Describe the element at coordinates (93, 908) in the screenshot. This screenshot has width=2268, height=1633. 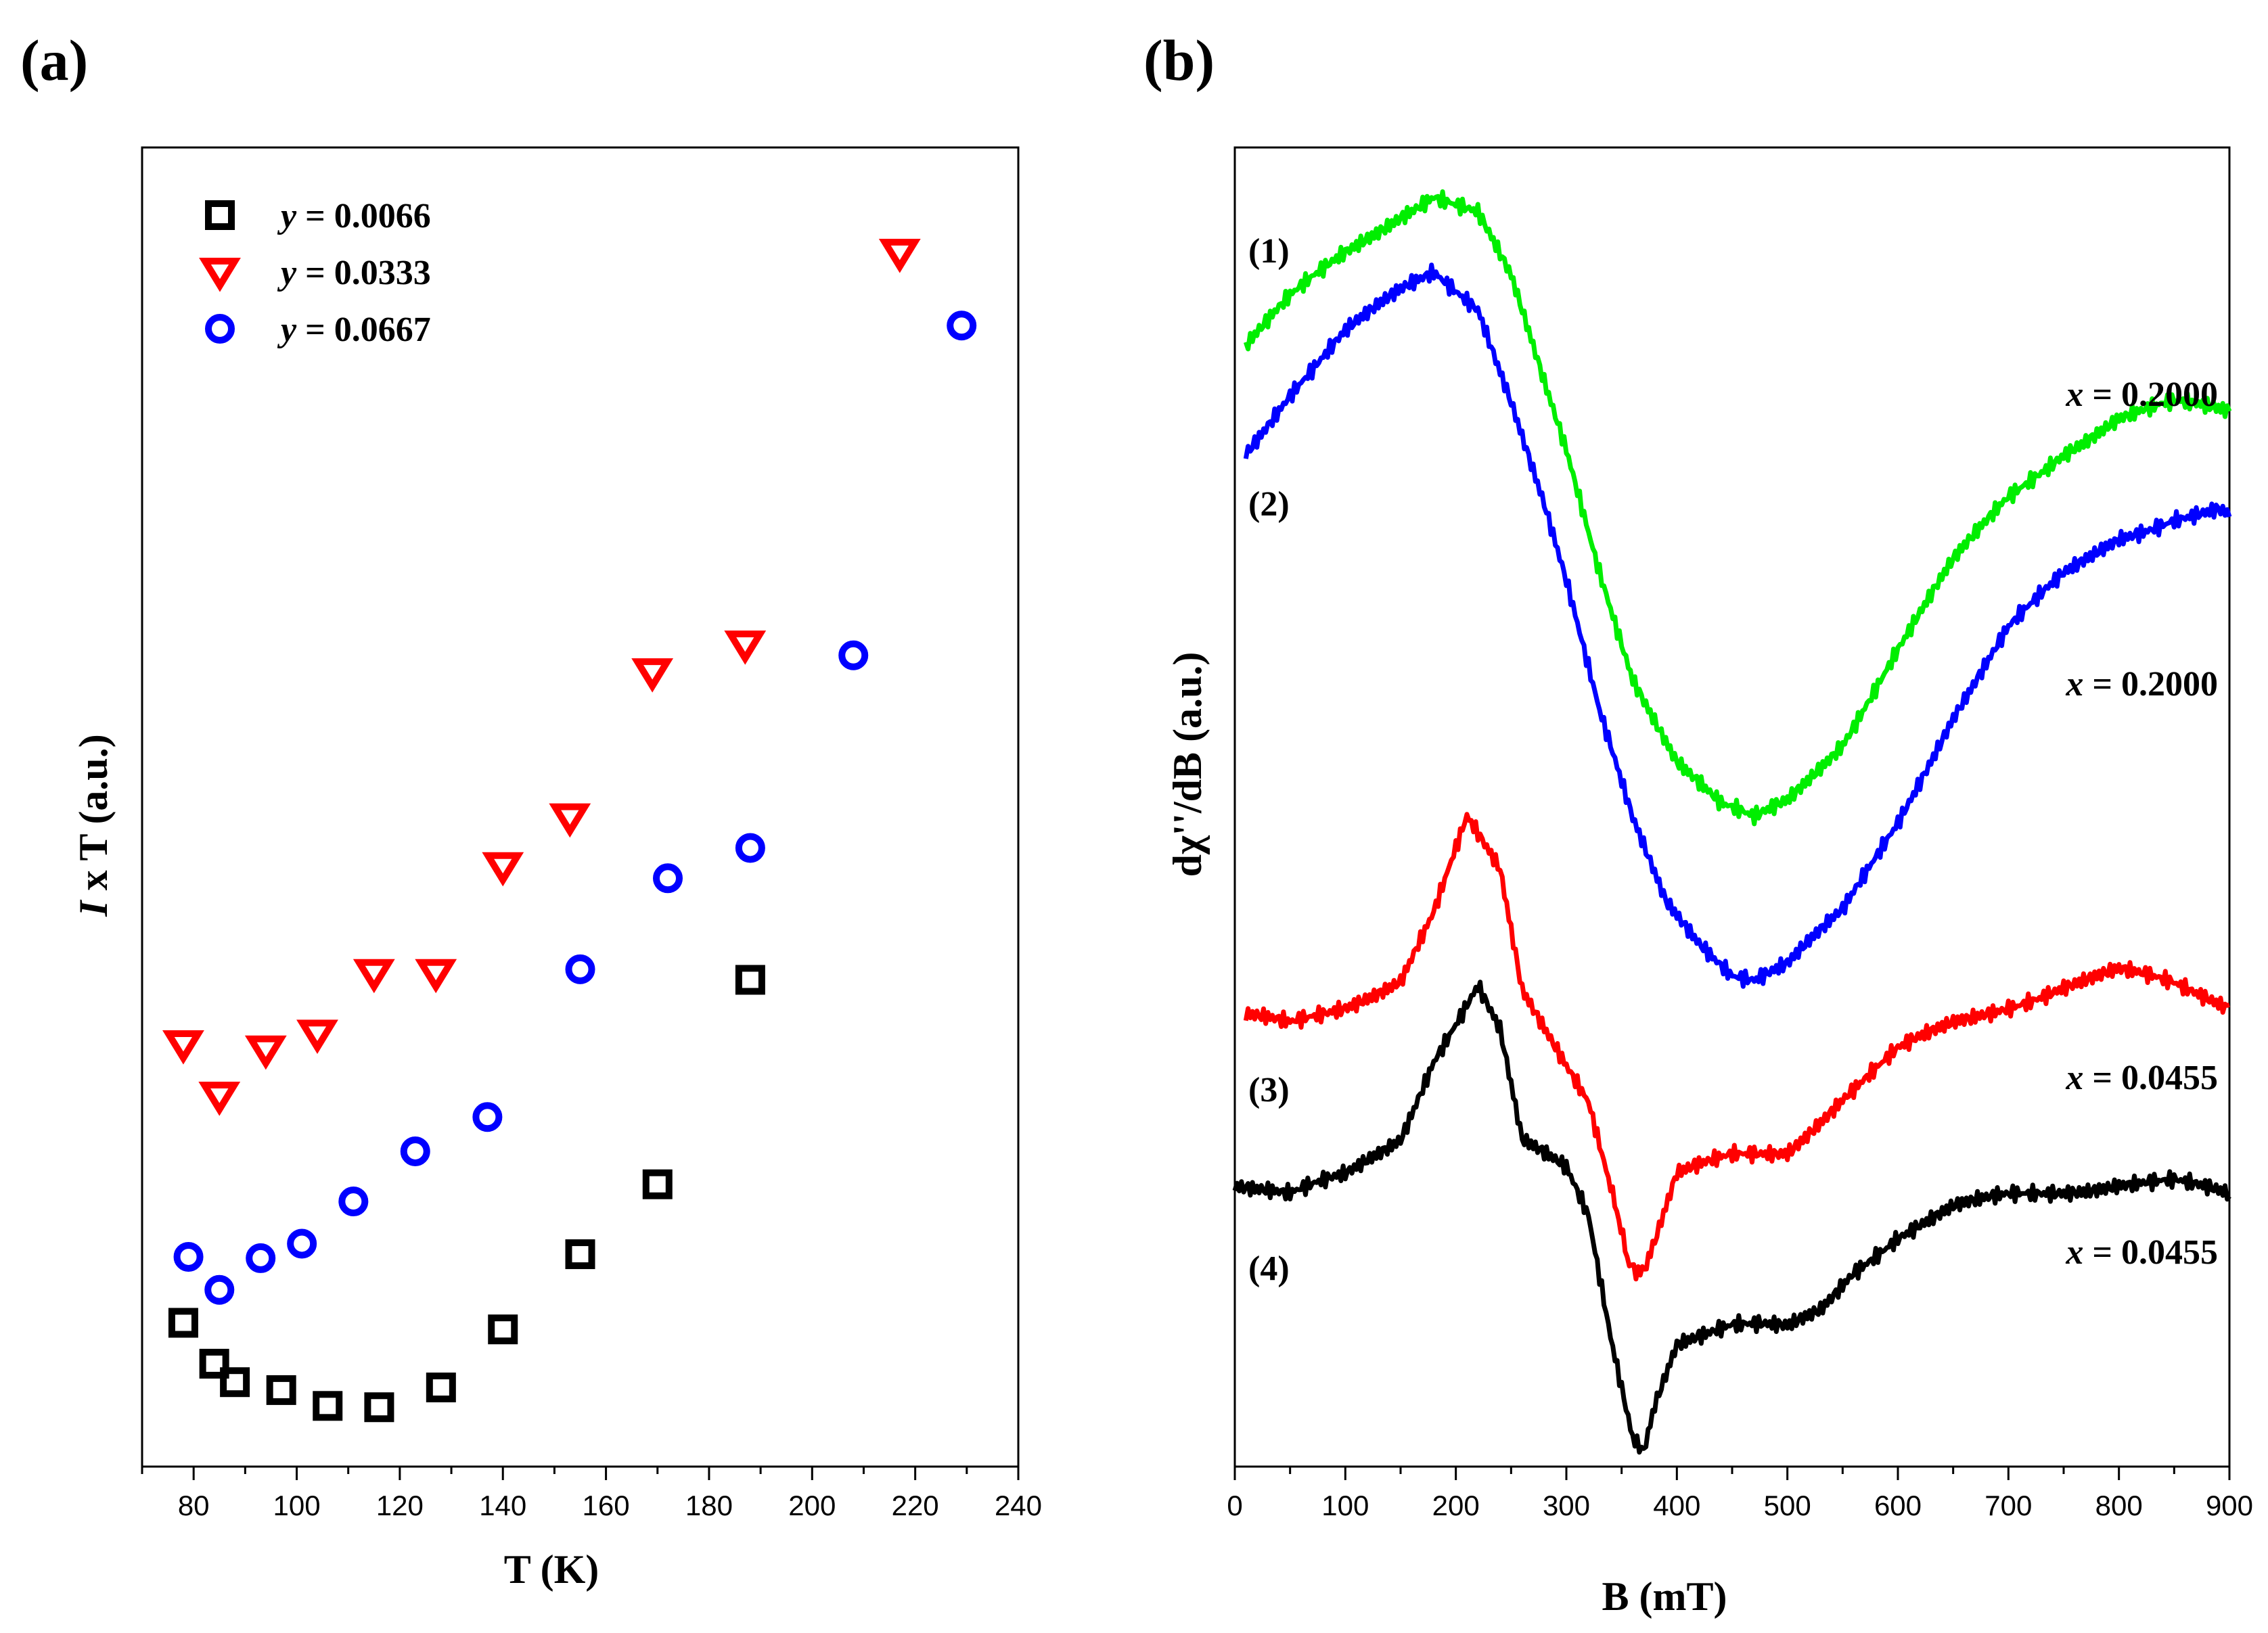
I see `panel-a-y-axis-var: I` at that location.